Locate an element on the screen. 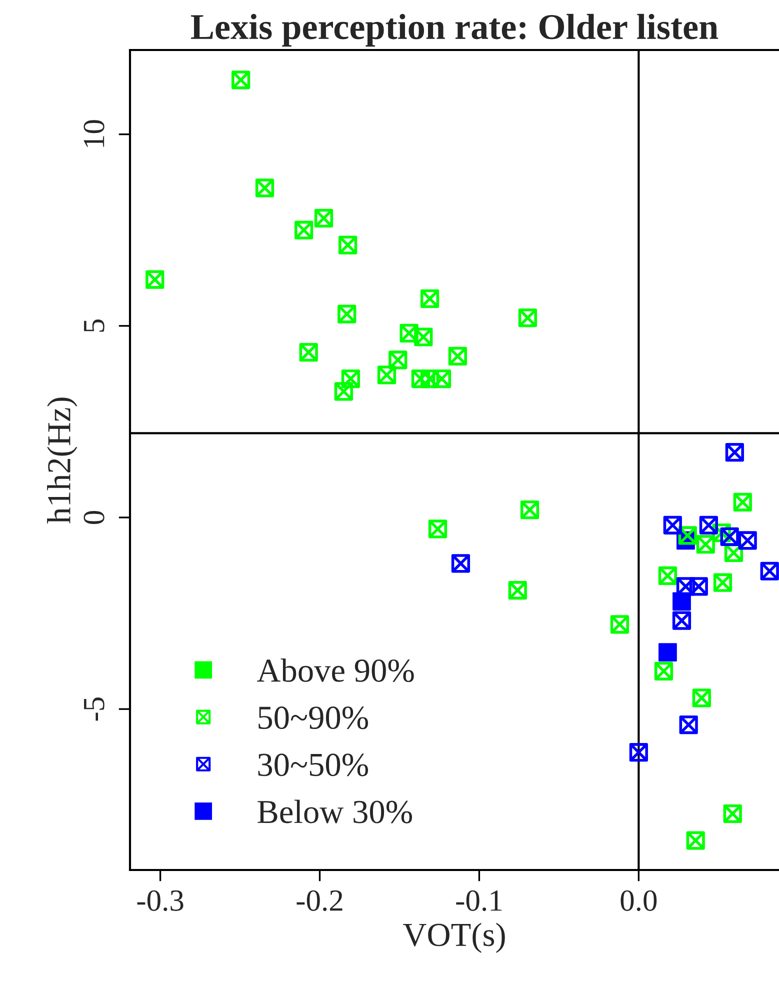  legend-label: 50~90% is located at coordinates (313, 718).